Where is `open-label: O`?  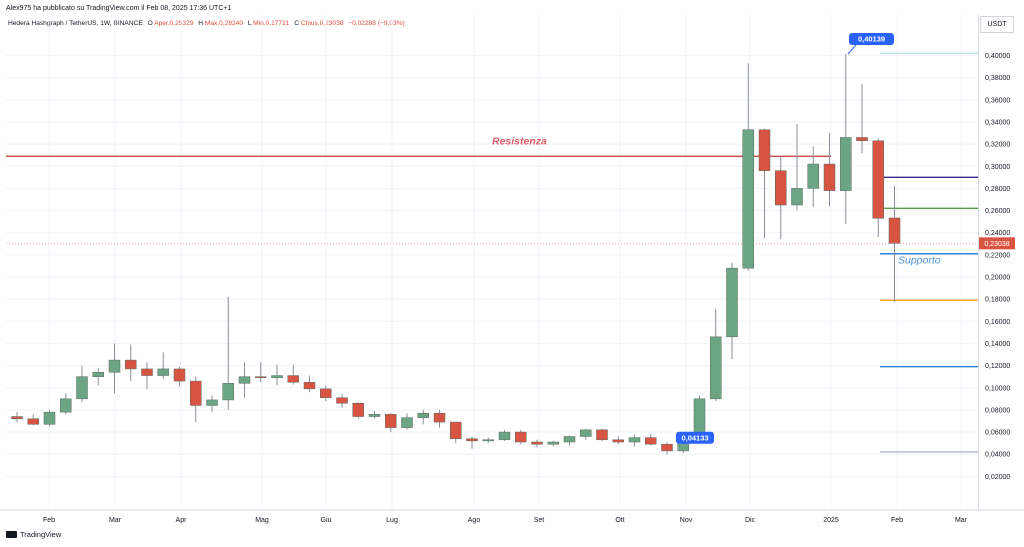 open-label: O is located at coordinates (150, 23).